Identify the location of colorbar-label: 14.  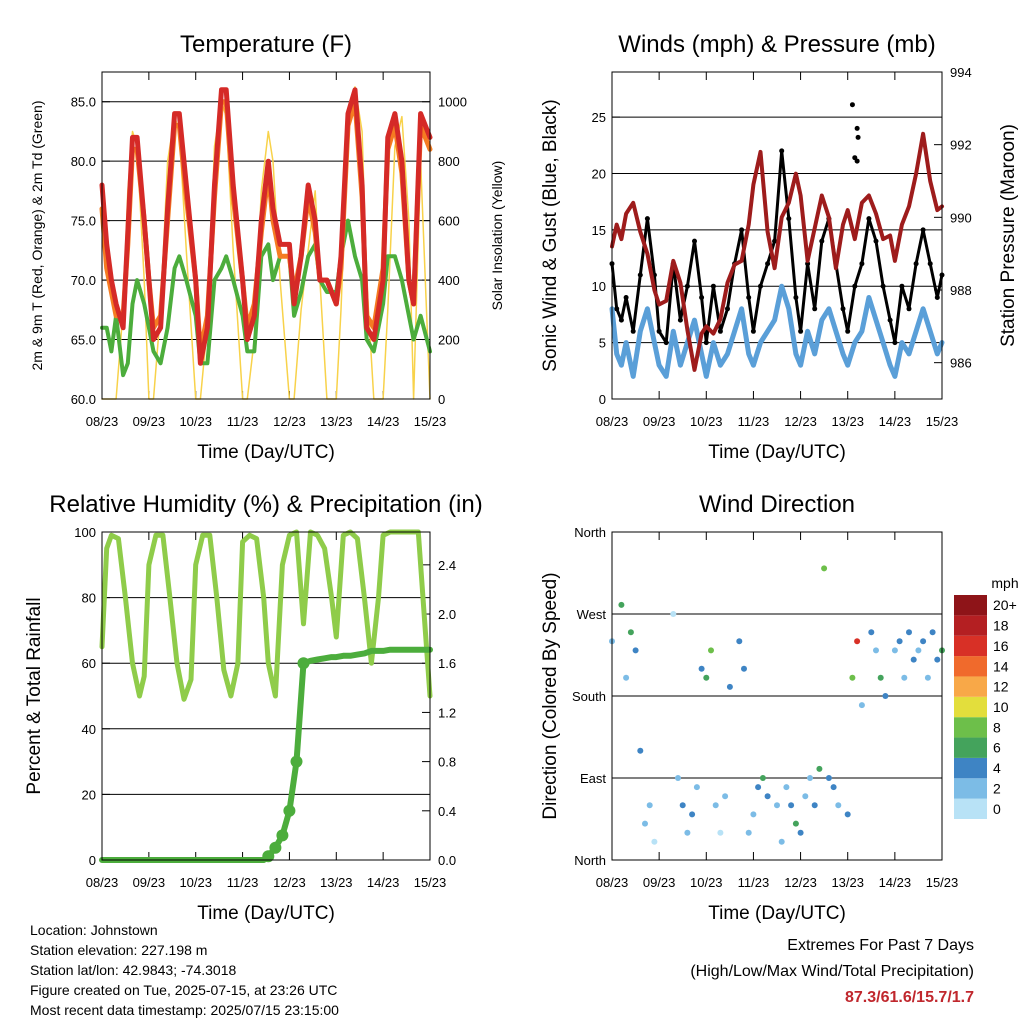
(1001, 666).